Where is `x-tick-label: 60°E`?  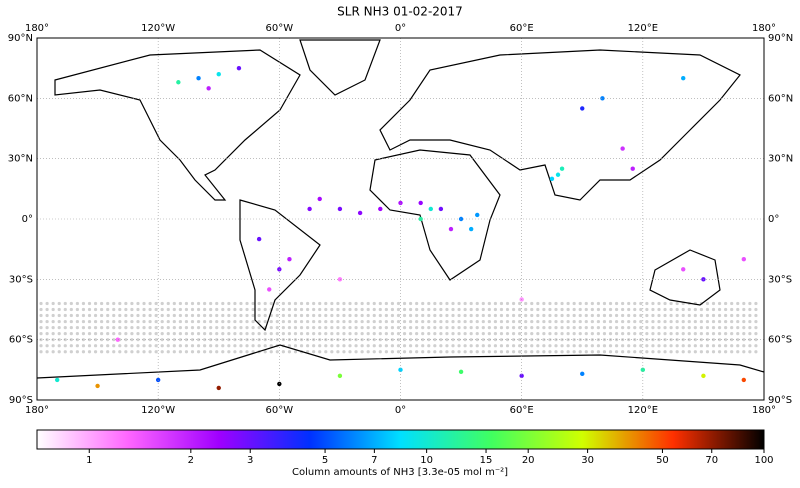 x-tick-label: 60°E is located at coordinates (522, 410).